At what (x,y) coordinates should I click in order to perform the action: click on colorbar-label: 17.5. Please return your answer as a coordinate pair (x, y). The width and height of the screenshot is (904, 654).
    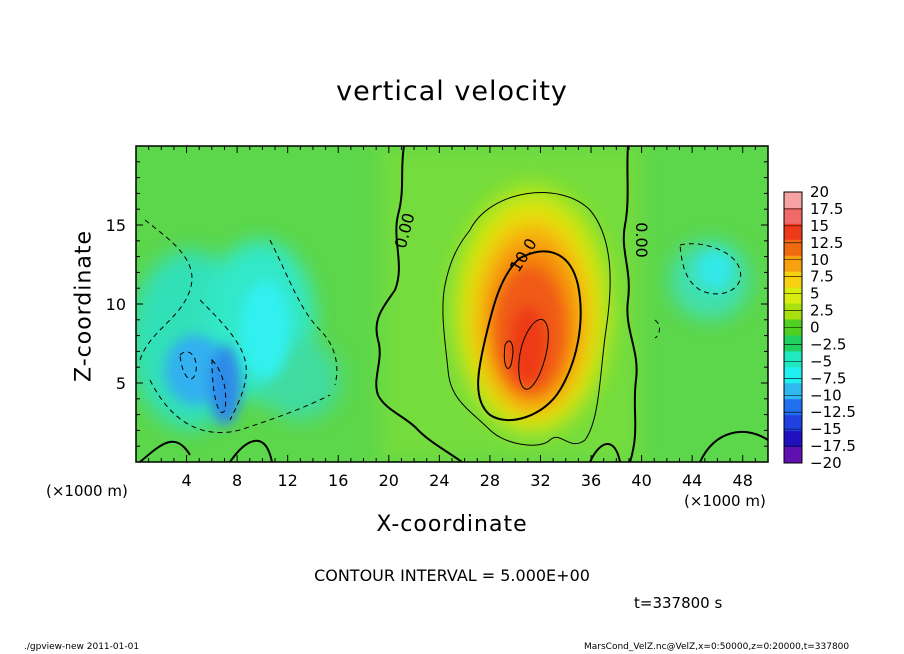
    Looking at the image, I should click on (826, 209).